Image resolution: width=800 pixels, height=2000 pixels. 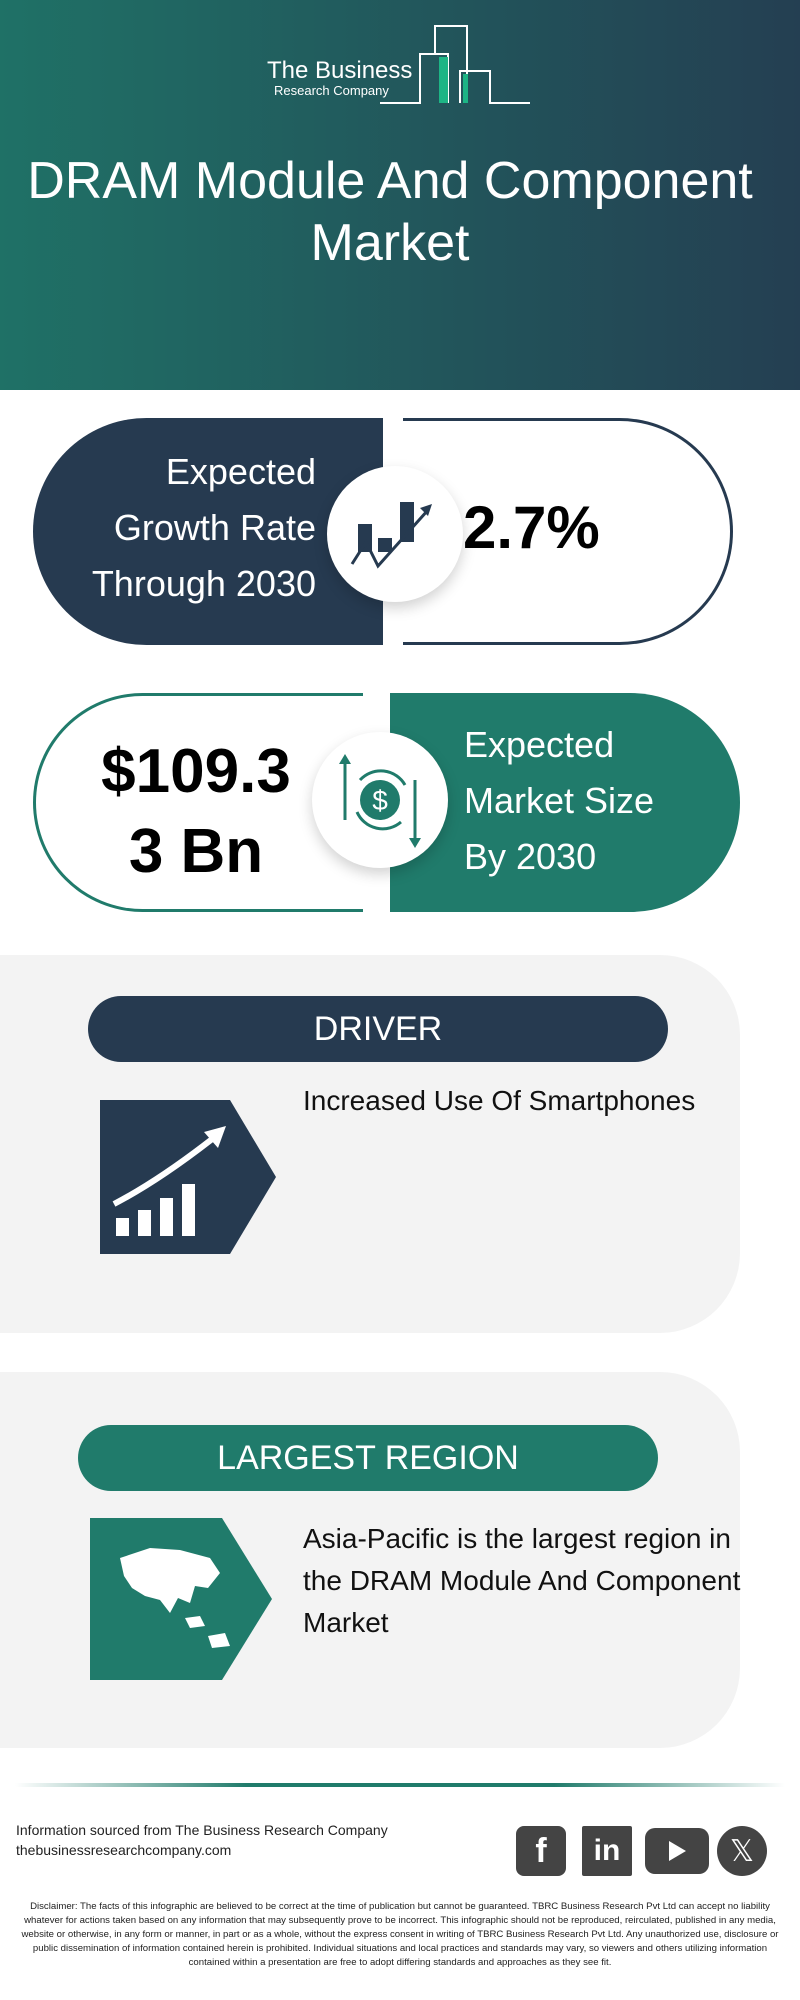 I want to click on growth-chart-icon, so click(x=395, y=534).